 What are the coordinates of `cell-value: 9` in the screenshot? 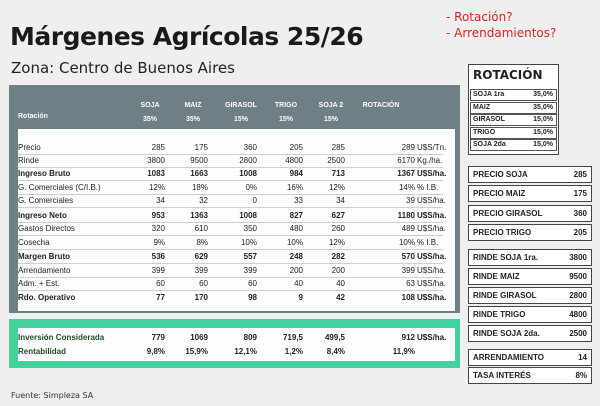 It's located at (300, 297).